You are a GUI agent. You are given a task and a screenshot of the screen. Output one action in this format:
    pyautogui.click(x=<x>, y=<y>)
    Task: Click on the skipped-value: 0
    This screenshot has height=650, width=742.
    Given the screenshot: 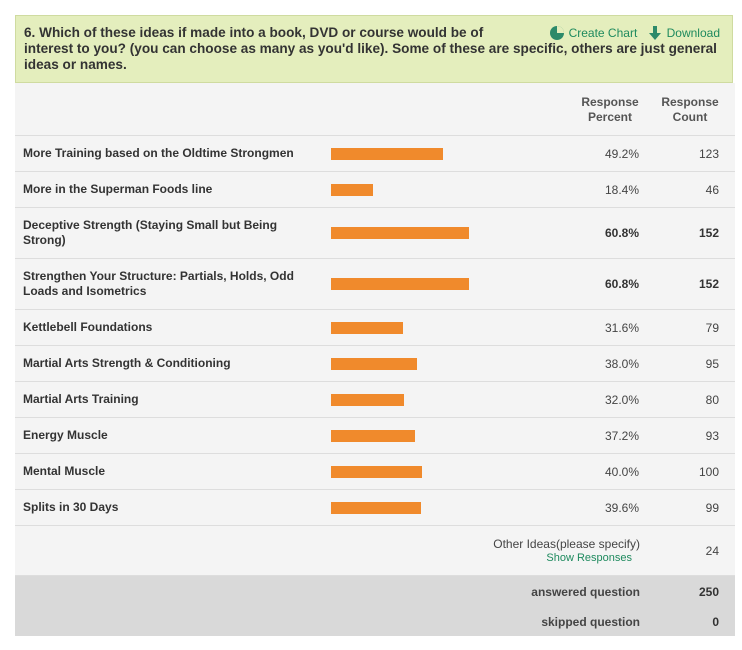 What is the action you would take?
    pyautogui.click(x=715, y=622)
    